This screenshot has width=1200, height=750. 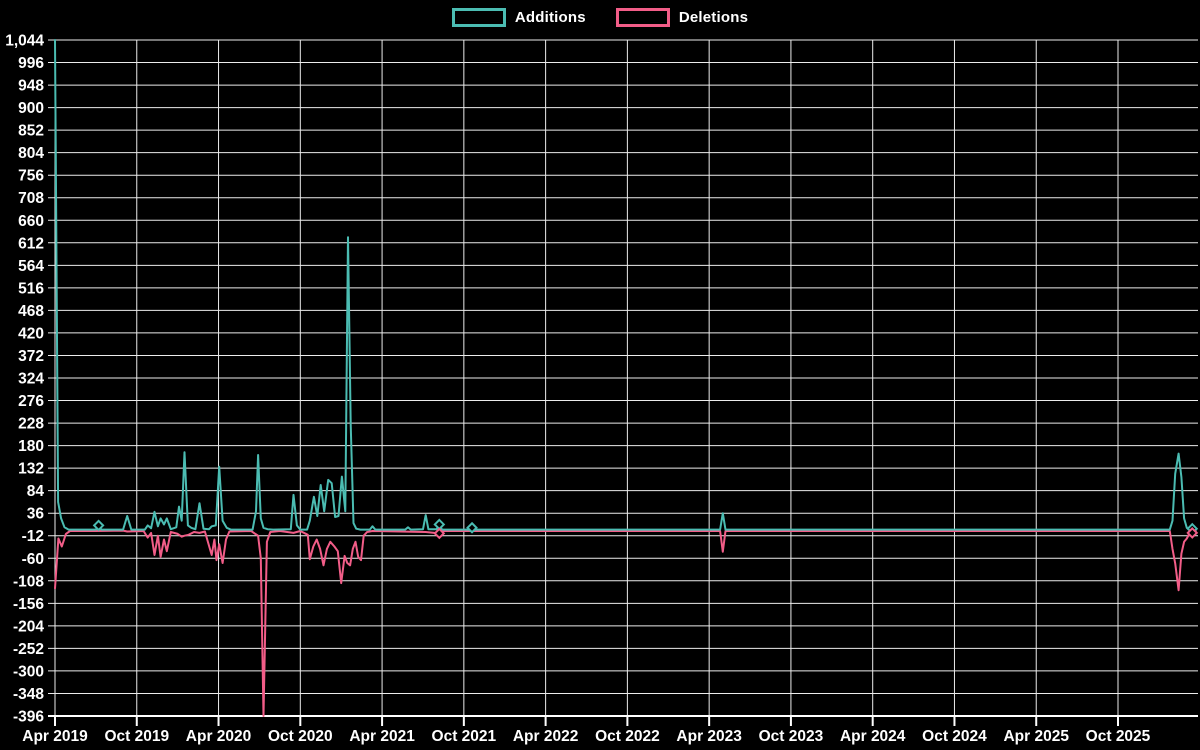 I want to click on deletions-legend-swatch, so click(x=642, y=17).